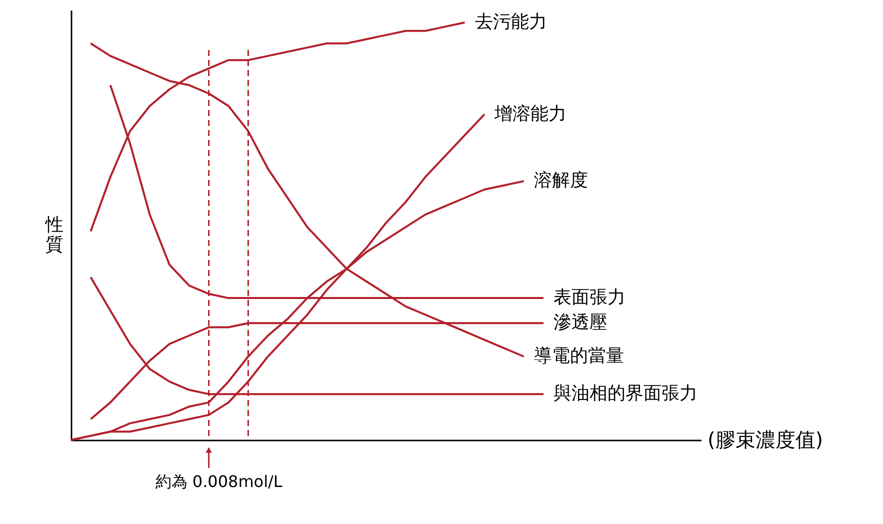 The width and height of the screenshot is (883, 524). Describe the element at coordinates (590, 297) in the screenshot. I see `series-label: 表面張力` at that location.